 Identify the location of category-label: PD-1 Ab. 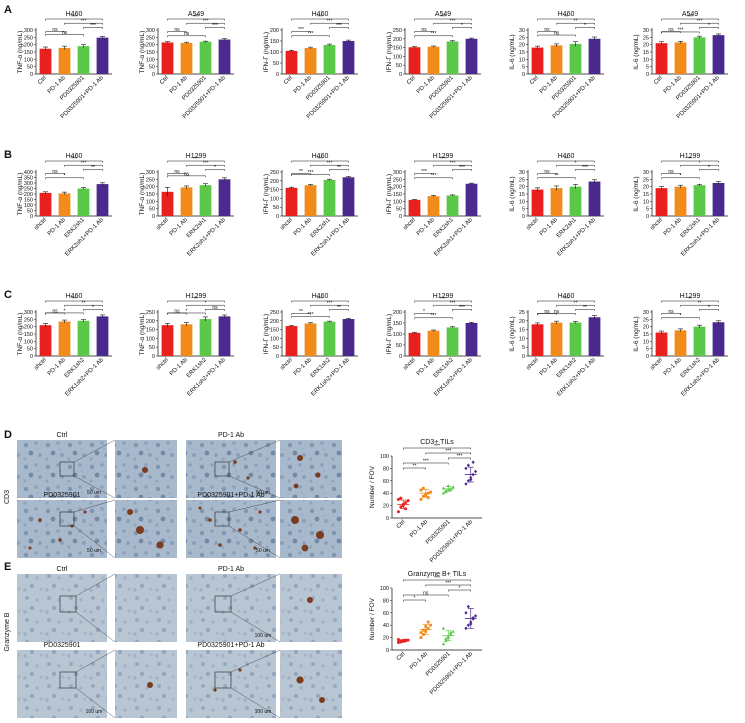
(419, 661).